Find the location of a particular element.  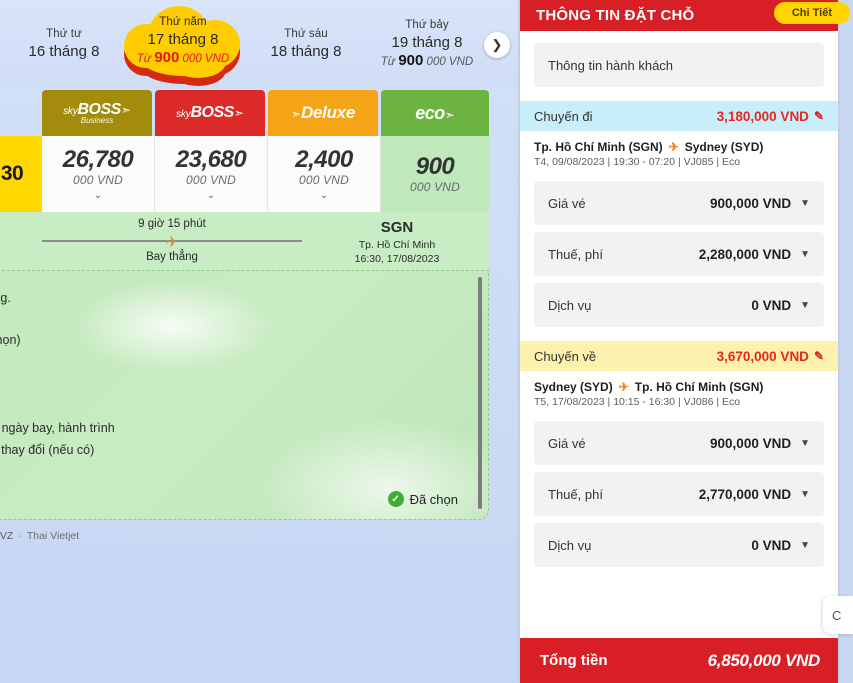

date-day: 19 tháng 8 is located at coordinates (427, 42).